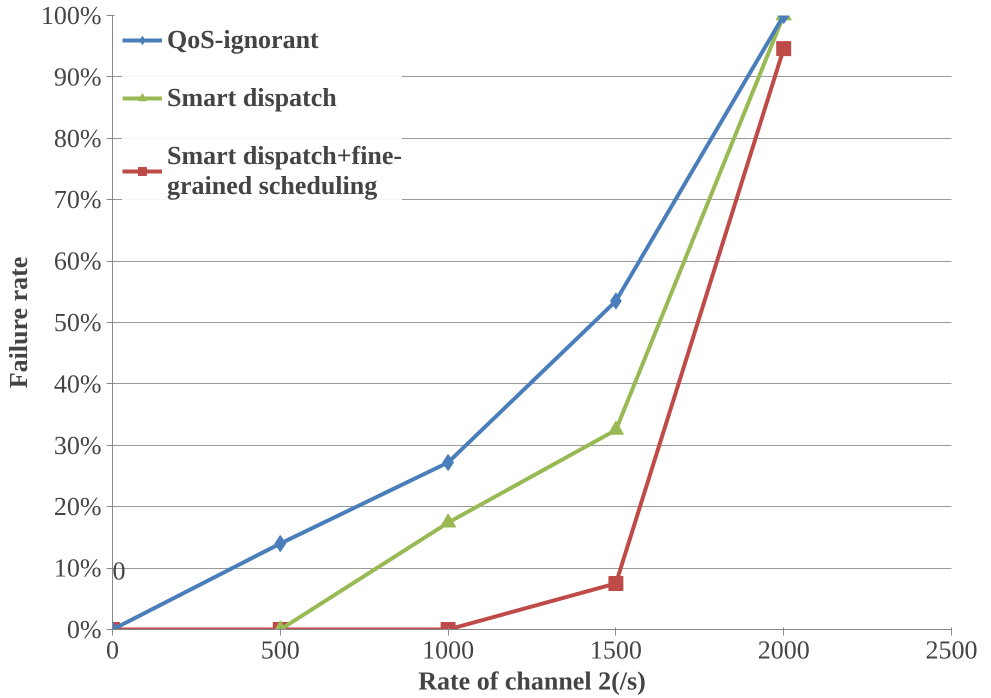 The height and width of the screenshot is (698, 991). What do you see at coordinates (78, 568) in the screenshot?
I see `y-tick-label: 10%` at bounding box center [78, 568].